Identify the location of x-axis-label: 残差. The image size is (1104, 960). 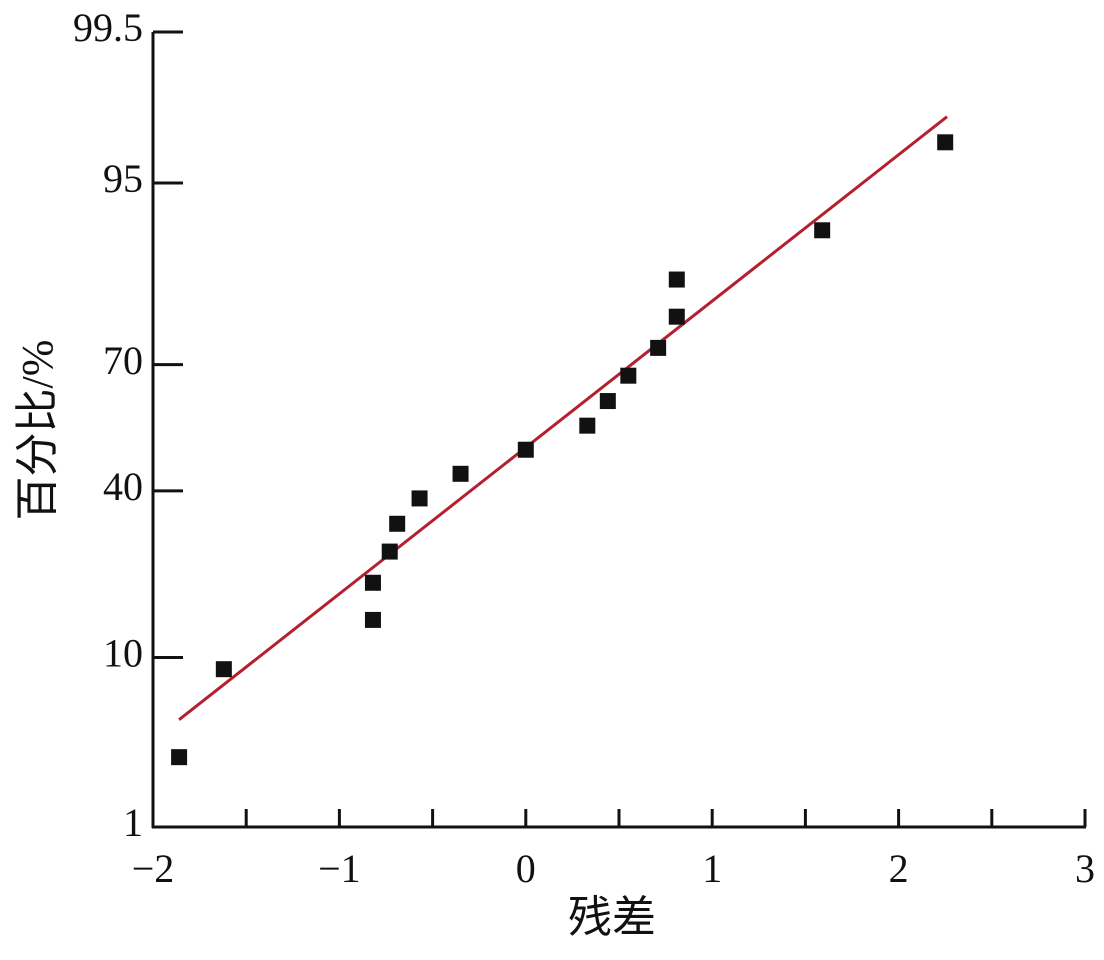
(612, 917).